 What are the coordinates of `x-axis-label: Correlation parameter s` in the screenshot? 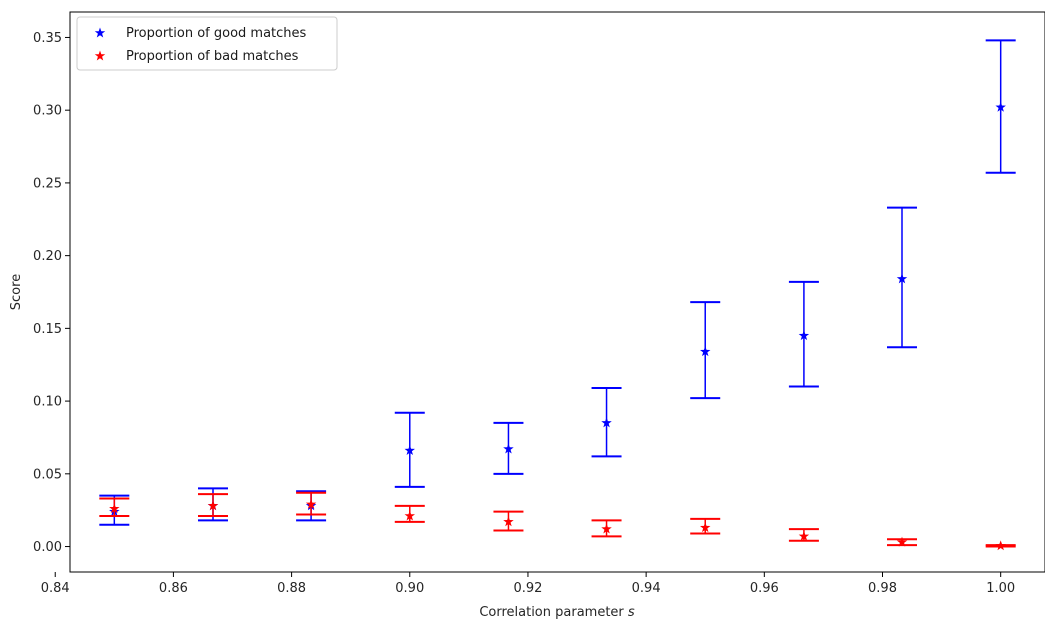 It's located at (557, 612).